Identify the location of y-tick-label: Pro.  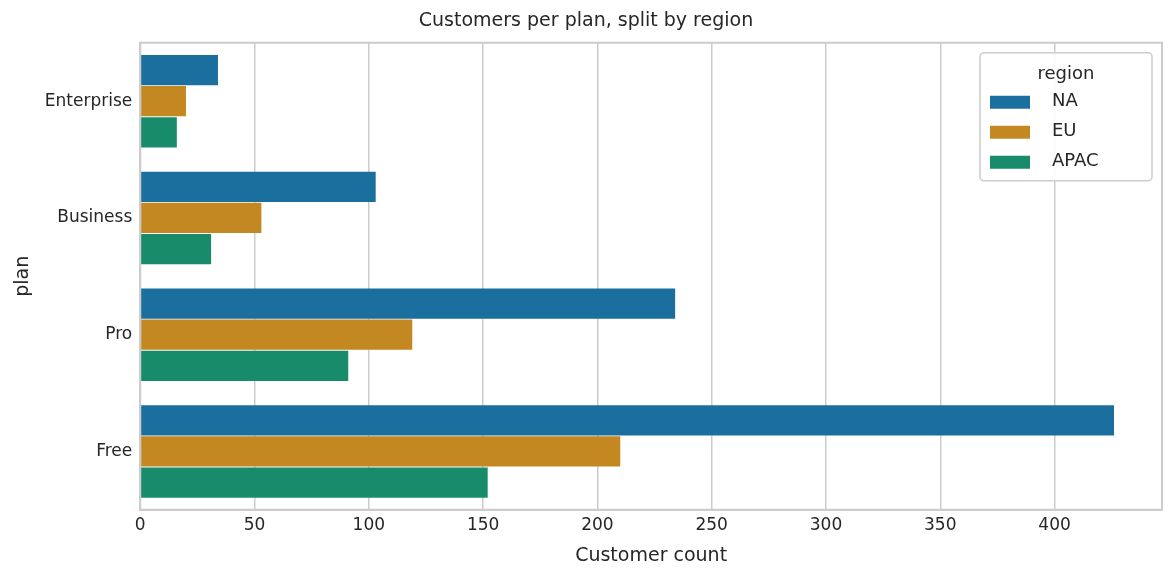
(119, 333).